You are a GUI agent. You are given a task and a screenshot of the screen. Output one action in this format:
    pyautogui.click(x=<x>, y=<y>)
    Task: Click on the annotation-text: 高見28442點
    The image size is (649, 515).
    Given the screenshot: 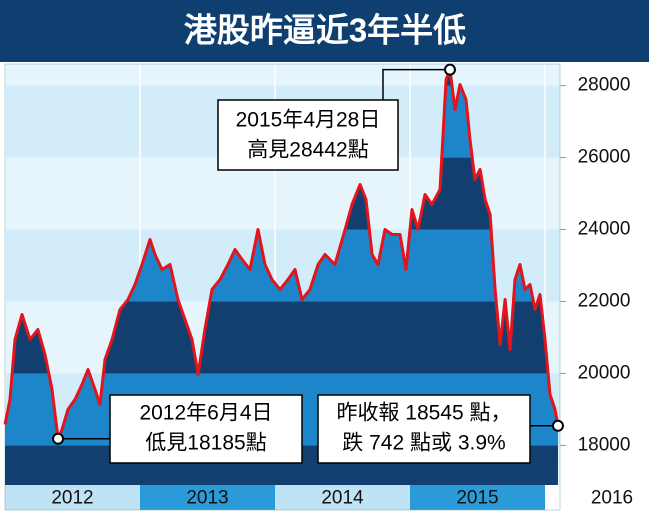 What is the action you would take?
    pyautogui.click(x=307, y=150)
    